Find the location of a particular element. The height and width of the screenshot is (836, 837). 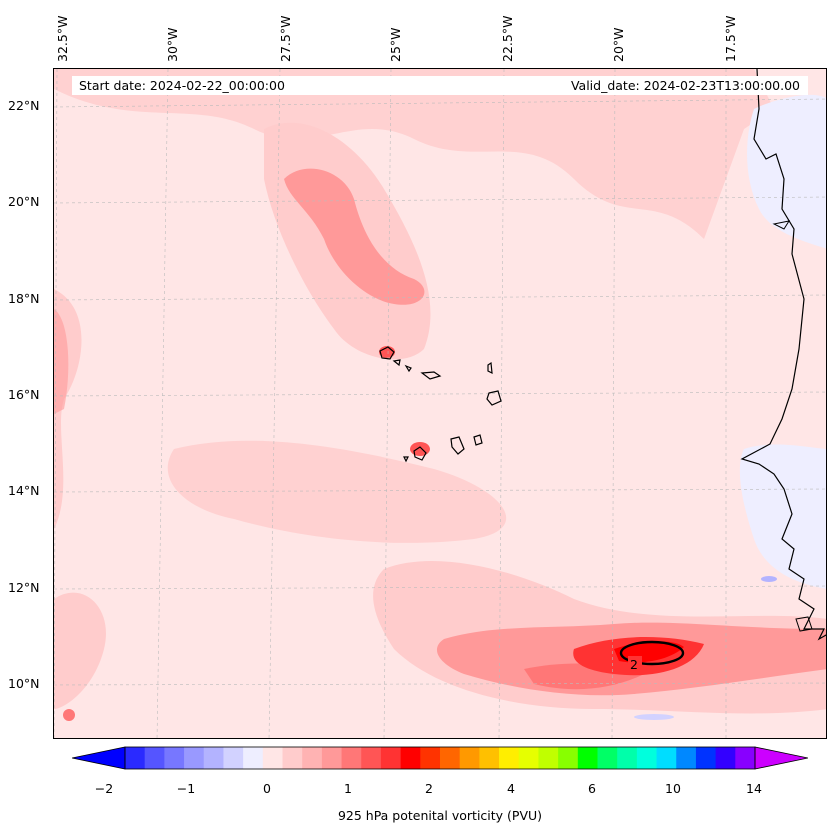

colorbar-cells is located at coordinates (440, 758).